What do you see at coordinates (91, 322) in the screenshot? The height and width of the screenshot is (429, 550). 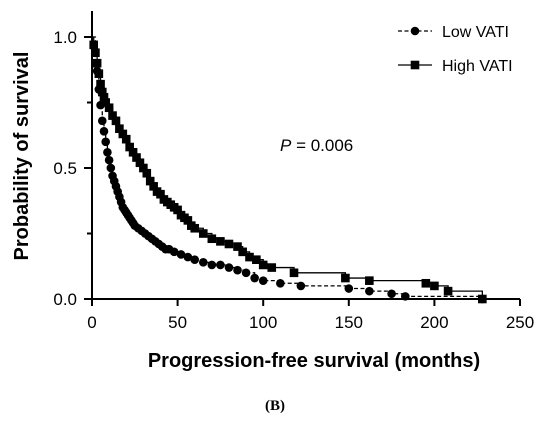 I see `x-tick-label: 0` at bounding box center [91, 322].